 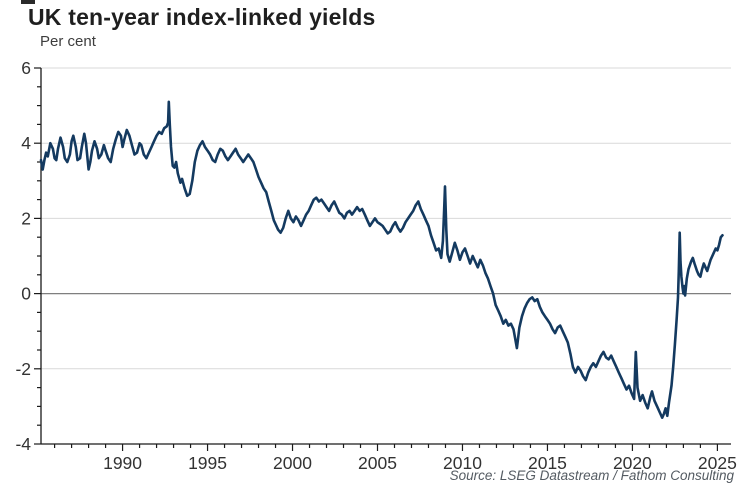 What do you see at coordinates (207, 463) in the screenshot?
I see `x-tick-label: 1995` at bounding box center [207, 463].